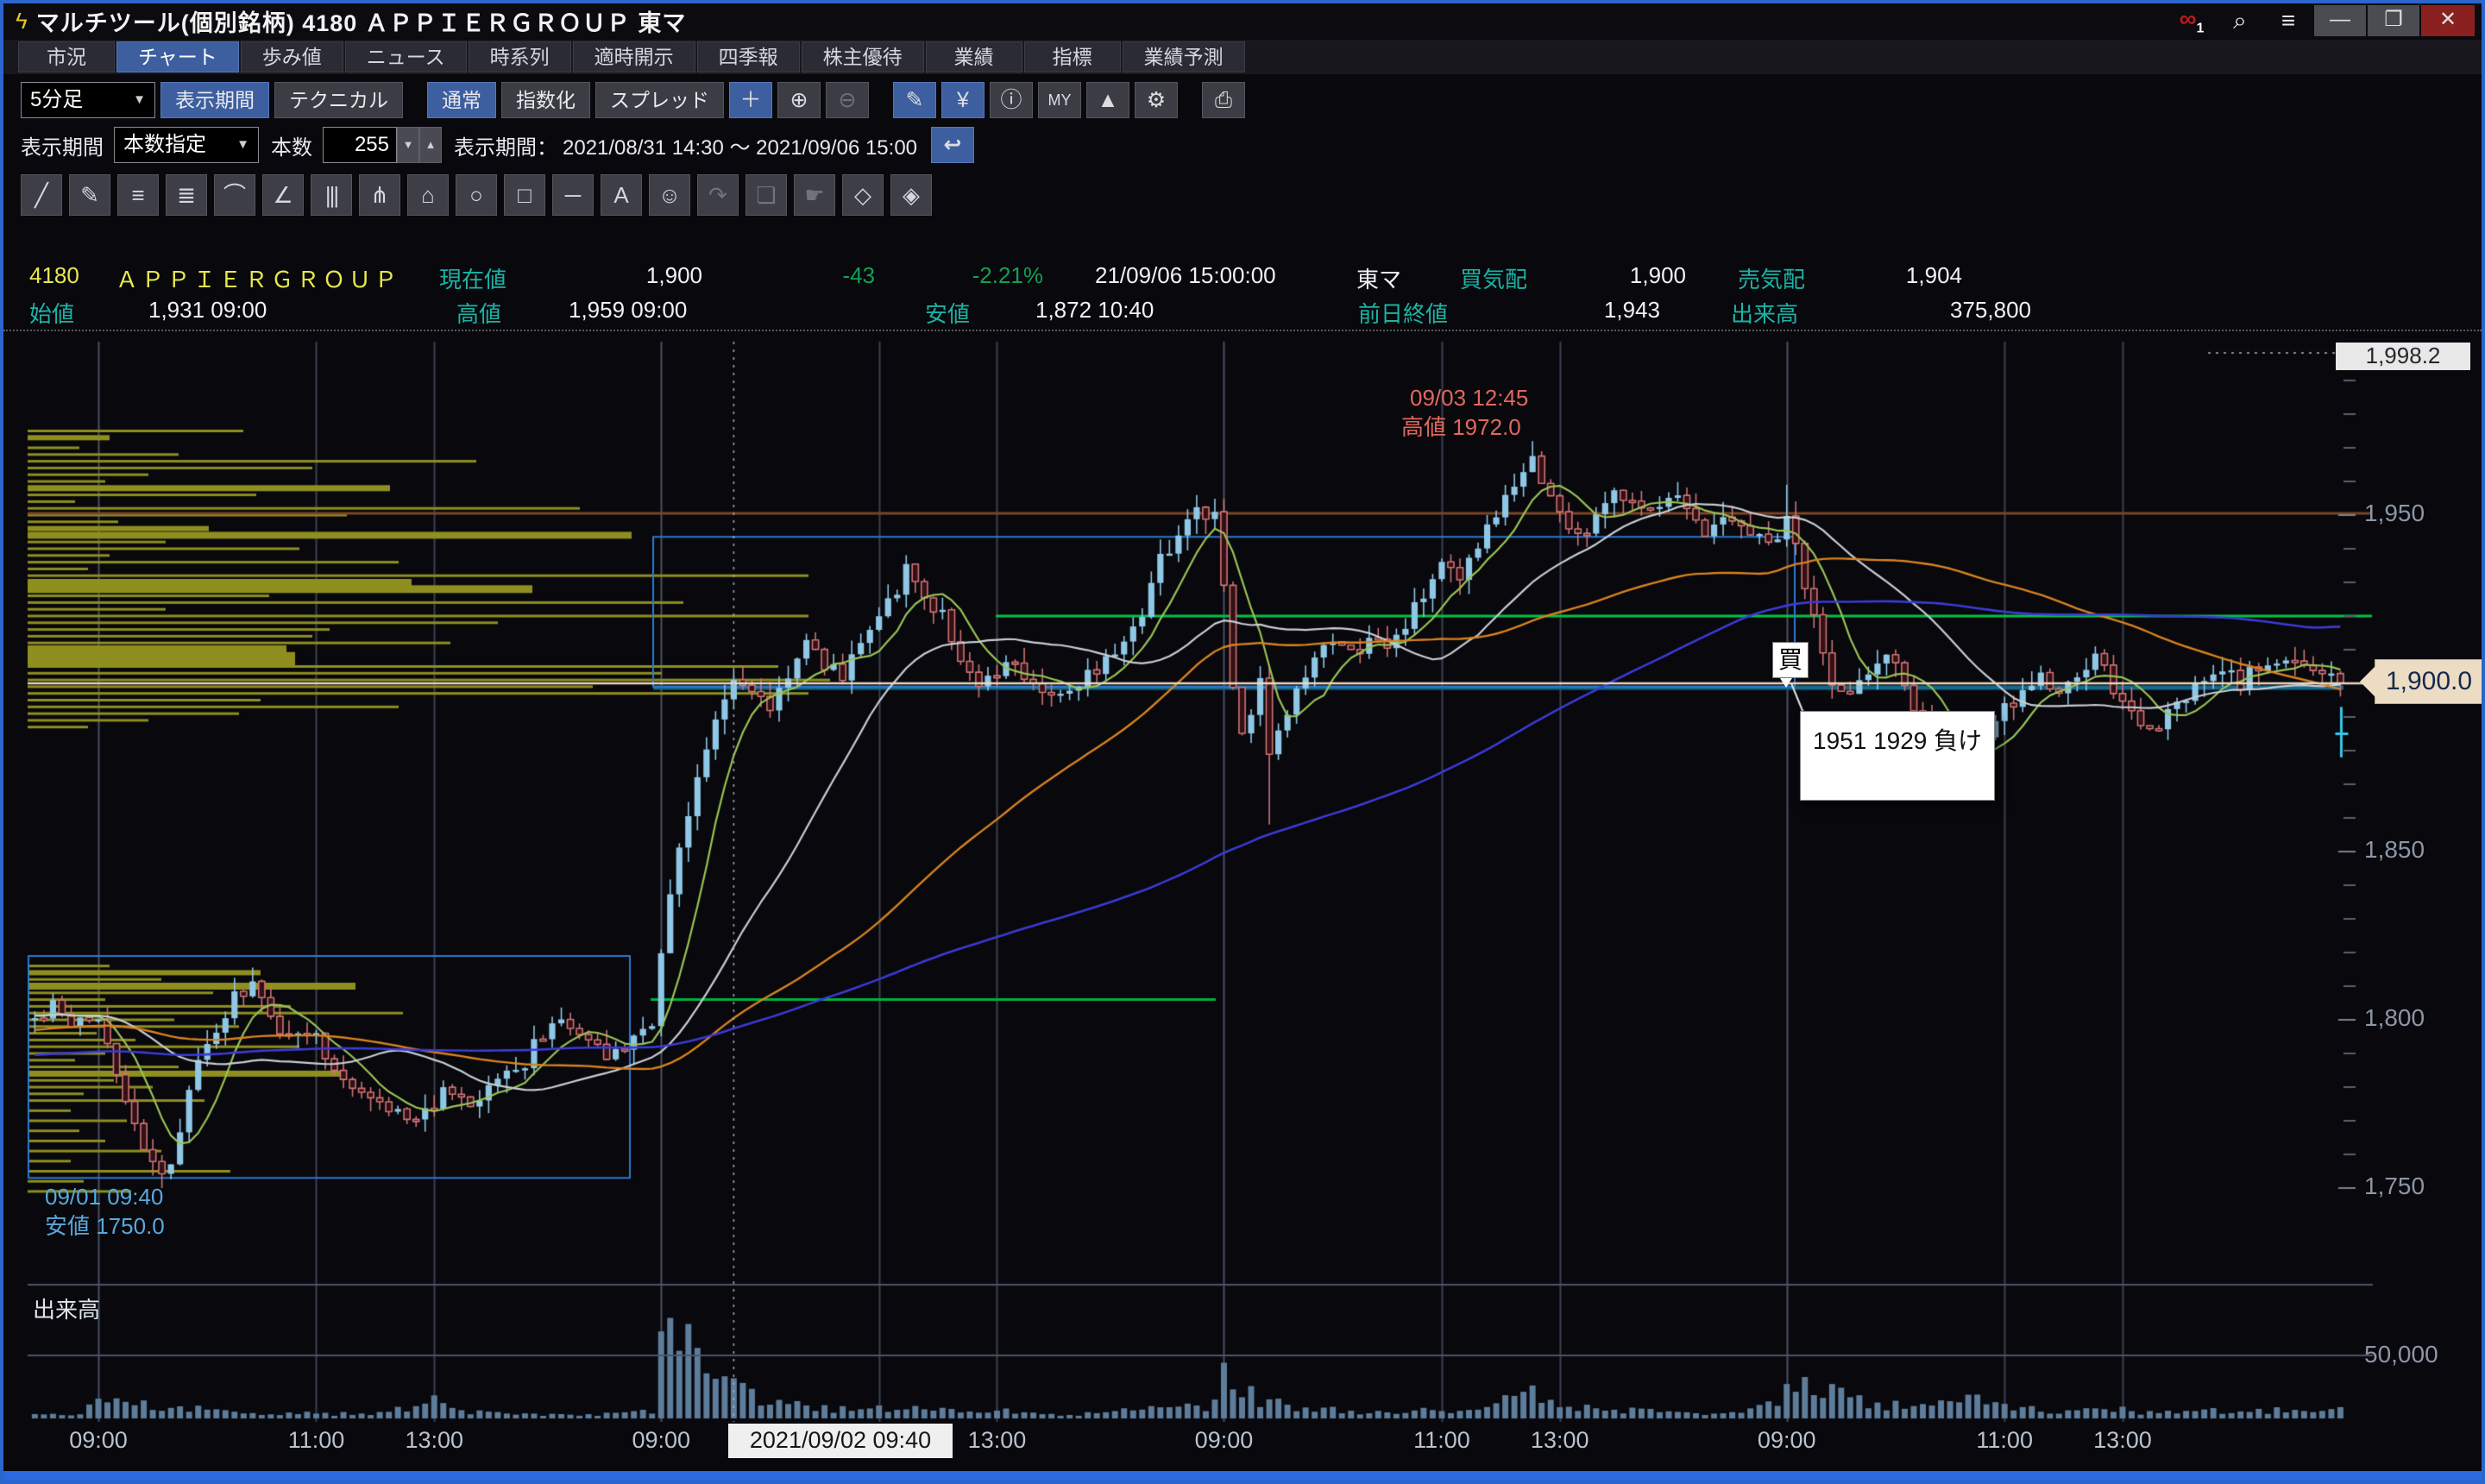 This screenshot has width=2485, height=1484. What do you see at coordinates (814, 195) in the screenshot?
I see `hand-icon: ☛` at bounding box center [814, 195].